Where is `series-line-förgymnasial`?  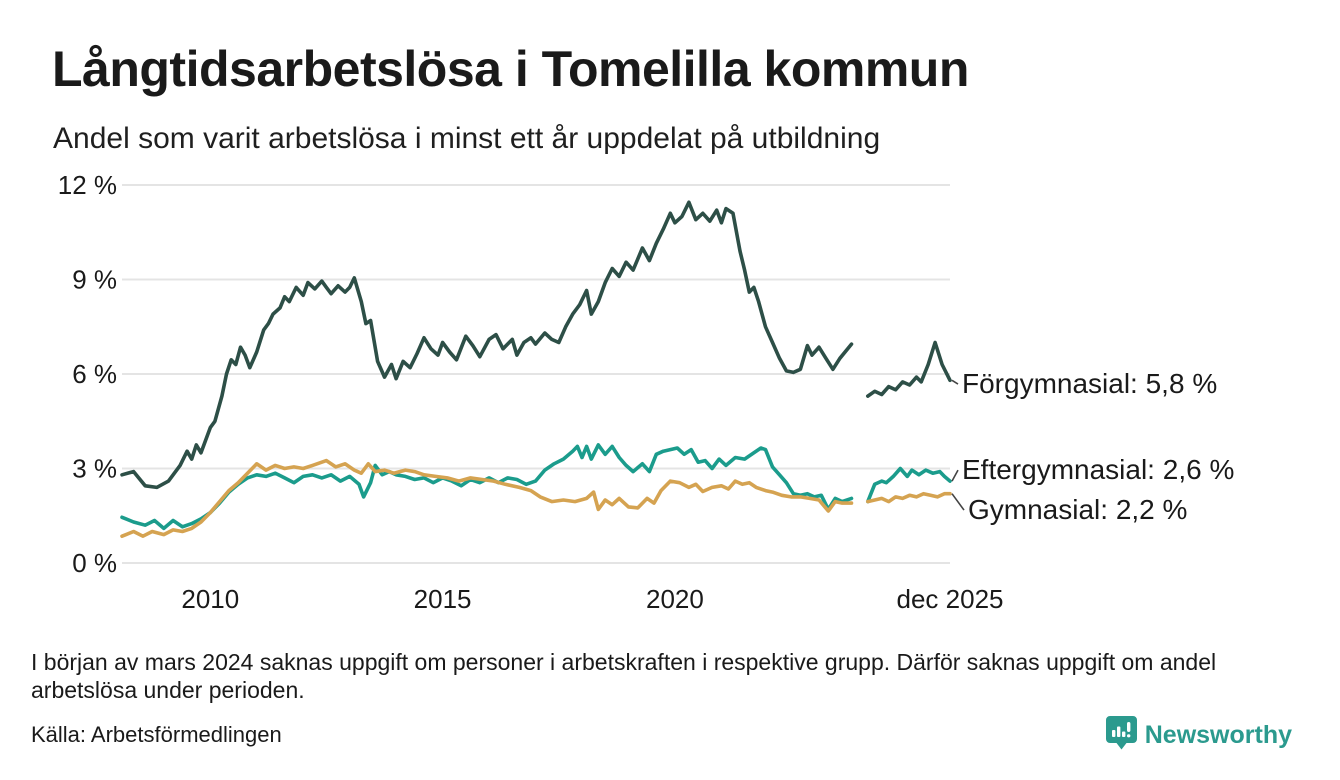 series-line-förgymnasial is located at coordinates (908, 369).